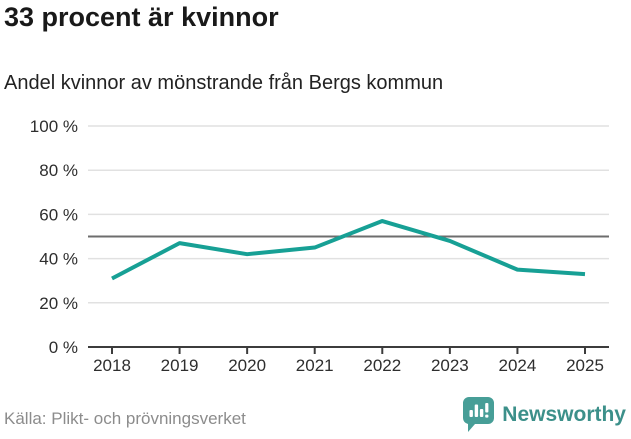  What do you see at coordinates (58, 214) in the screenshot?
I see `y-tick-label: 60 %` at bounding box center [58, 214].